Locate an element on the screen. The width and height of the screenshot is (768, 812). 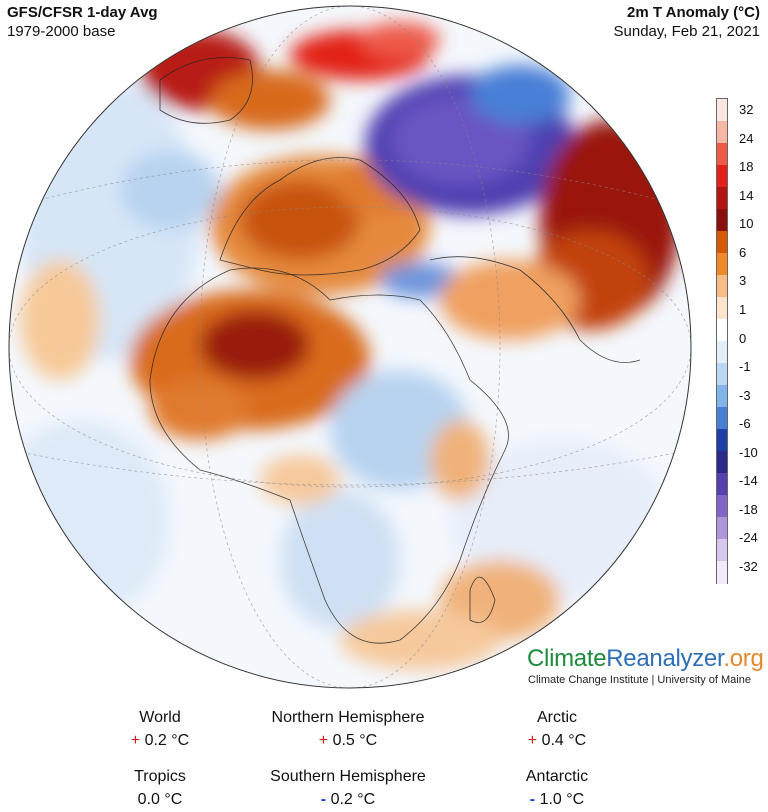
stat-name: World is located at coordinates (160, 717).